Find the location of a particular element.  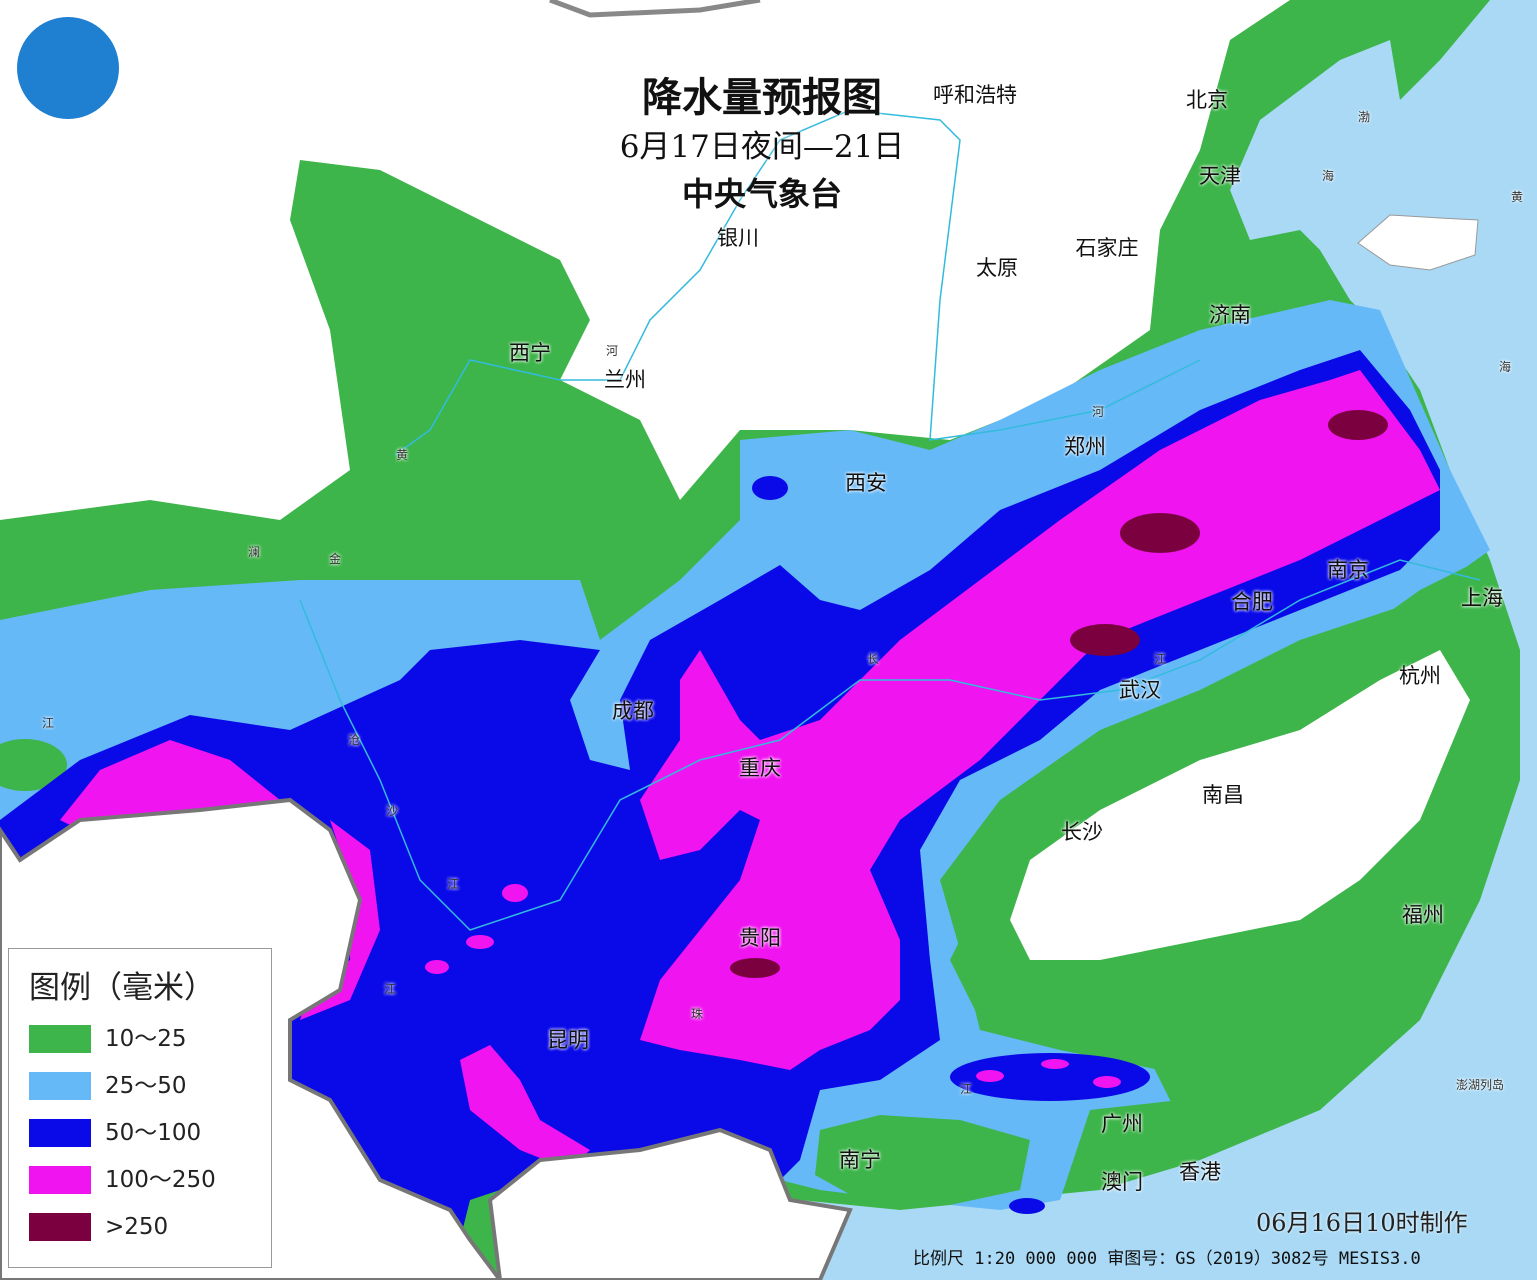

band-50-100-coast is located at coordinates (1027, 1206).